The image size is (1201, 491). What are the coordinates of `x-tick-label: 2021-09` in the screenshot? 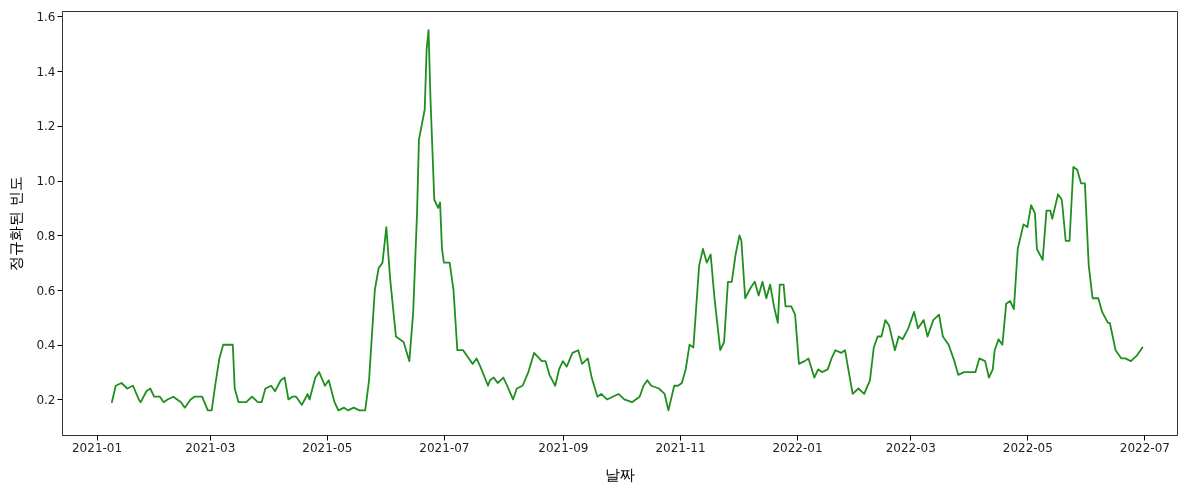 It's located at (563, 447).